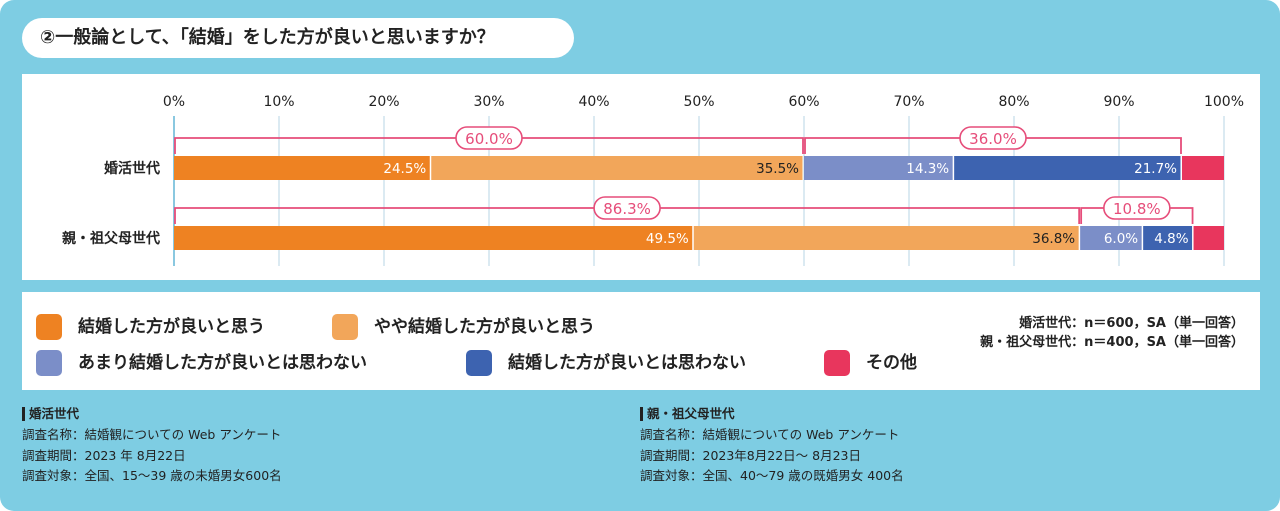 Image resolution: width=1280 pixels, height=511 pixels. Describe the element at coordinates (152, 475) in the screenshot. I see `source-target: 調査対象：全国、15～39 歳の未婚男女600名` at that location.